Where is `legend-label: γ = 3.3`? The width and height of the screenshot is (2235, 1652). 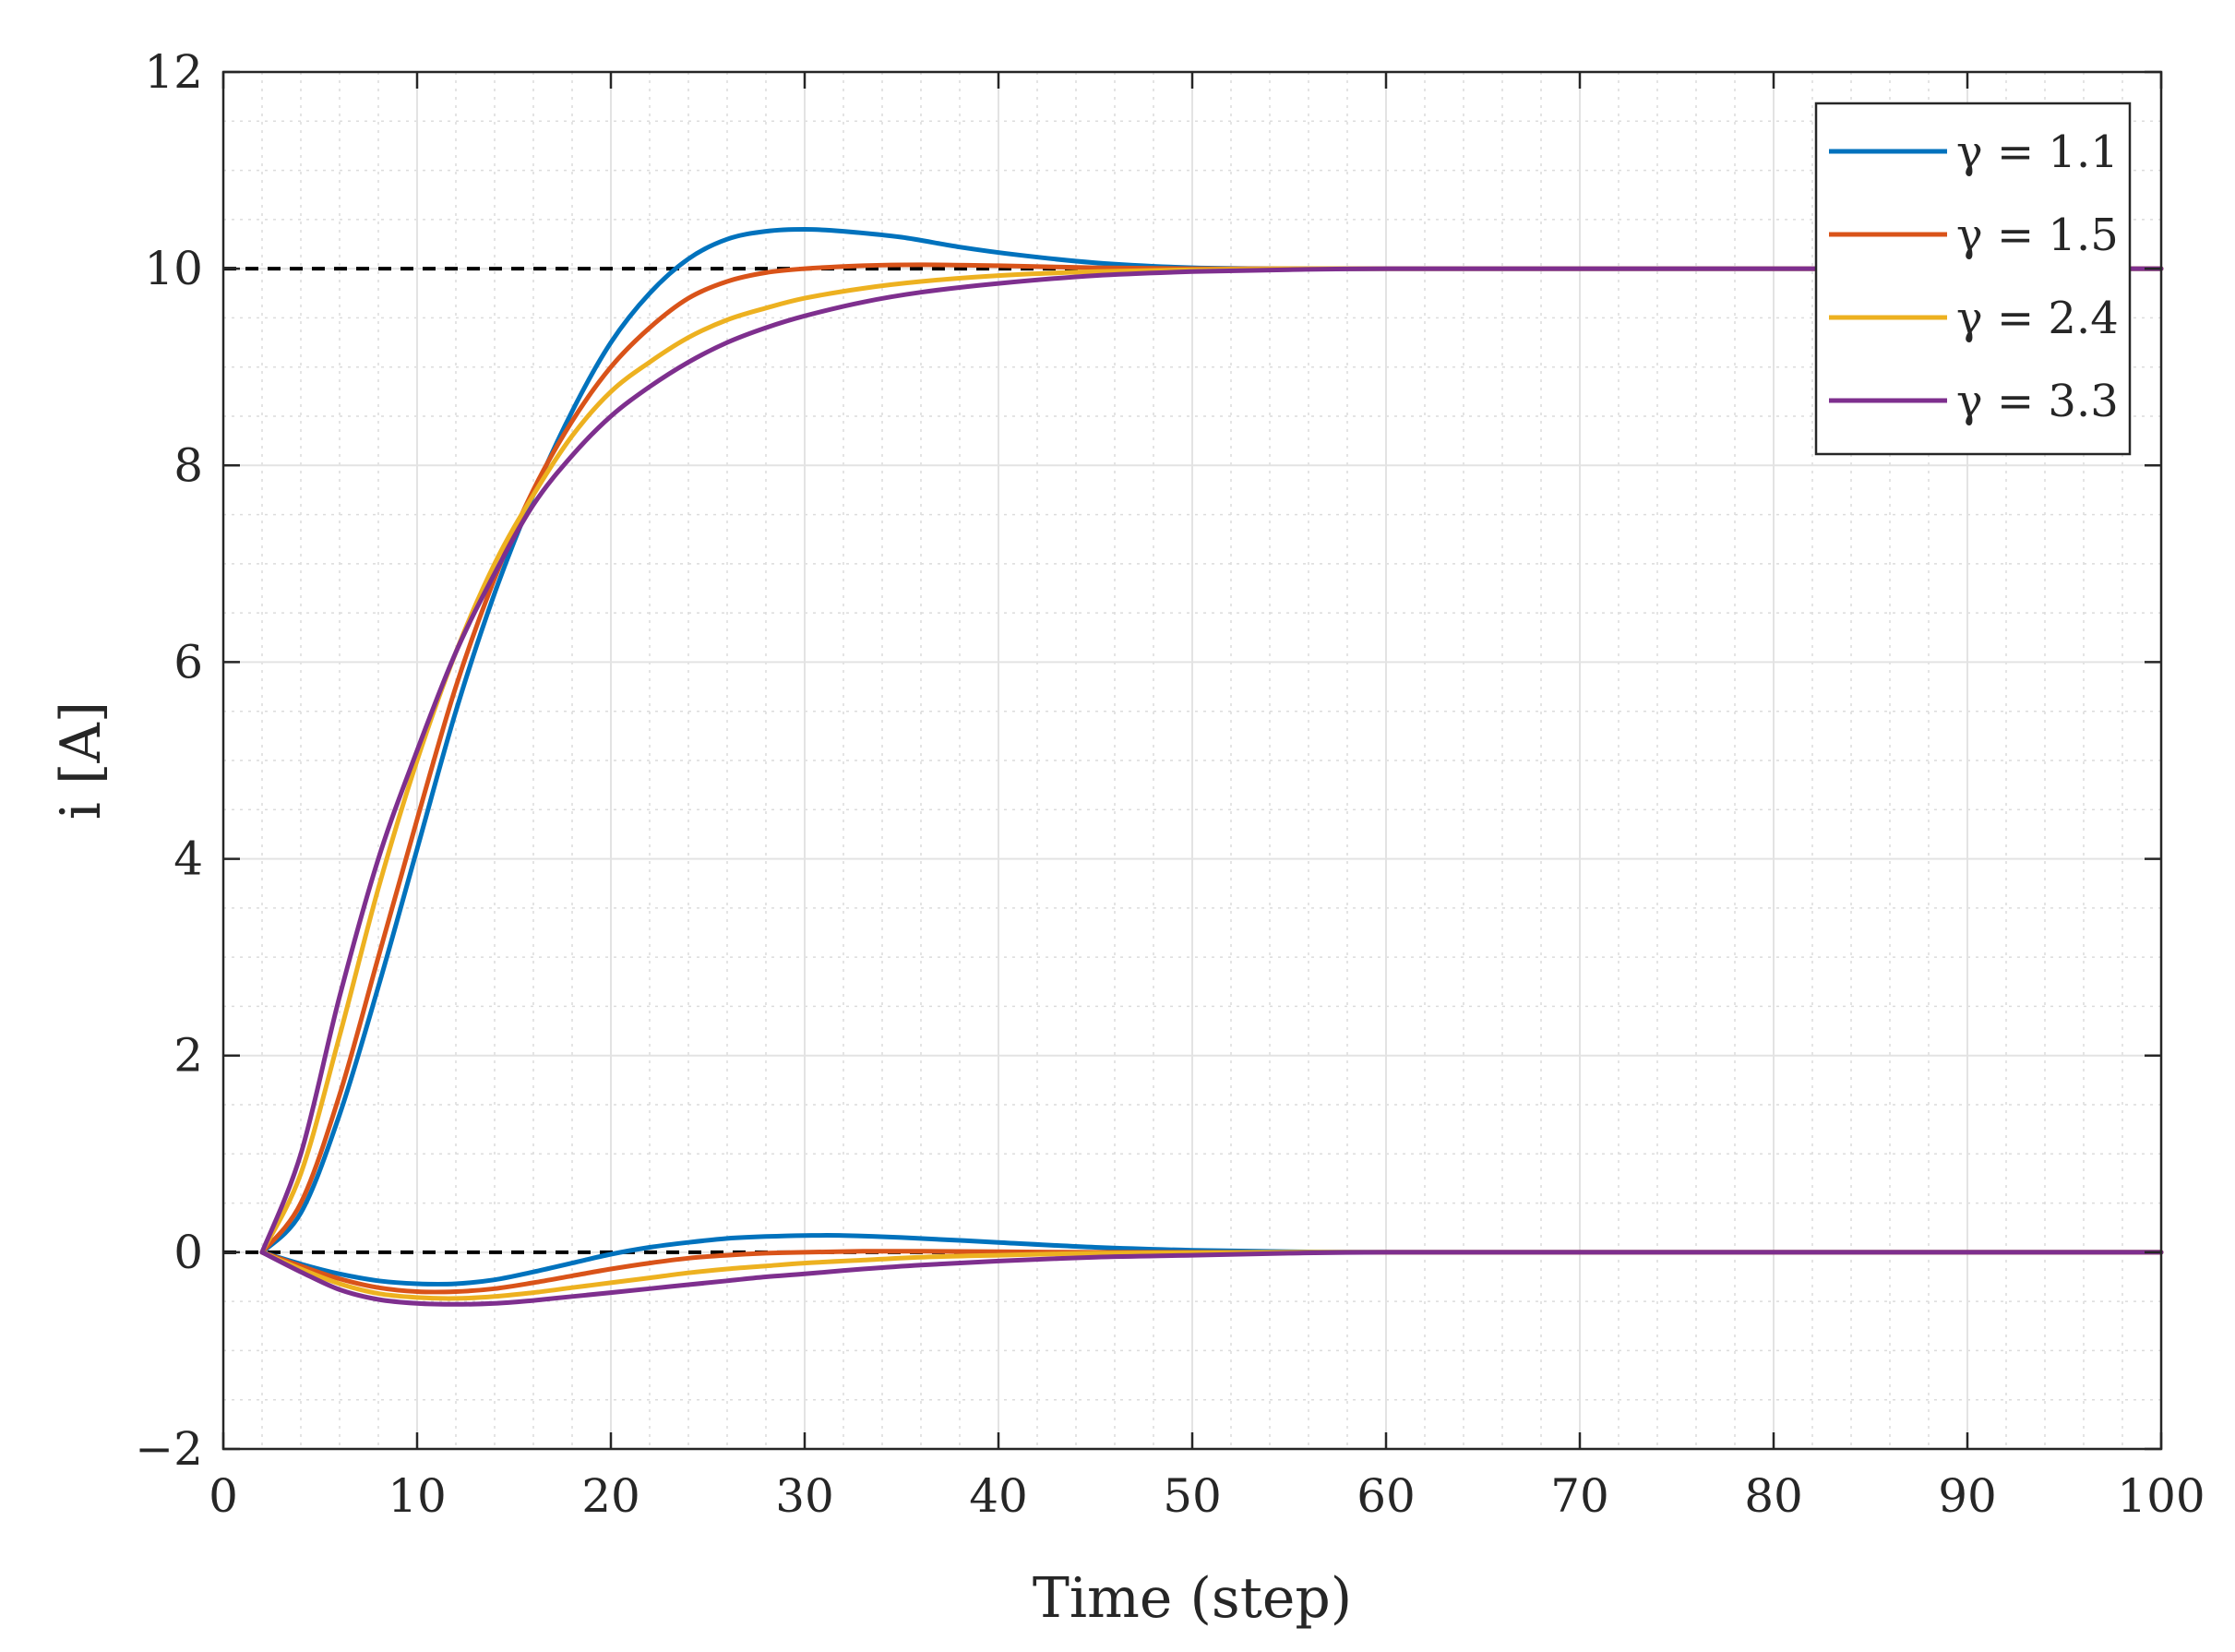
legend-label: γ = 3.3 is located at coordinates (2037, 402).